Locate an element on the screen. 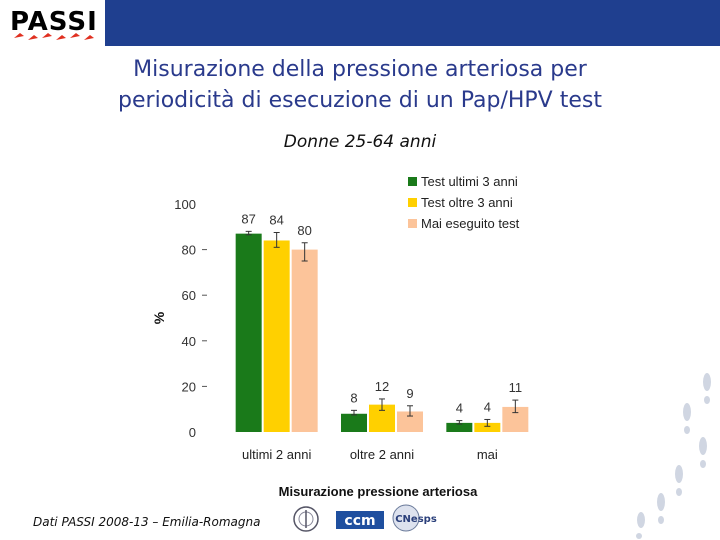  passi-logo: PASSI is located at coordinates (54, 24).